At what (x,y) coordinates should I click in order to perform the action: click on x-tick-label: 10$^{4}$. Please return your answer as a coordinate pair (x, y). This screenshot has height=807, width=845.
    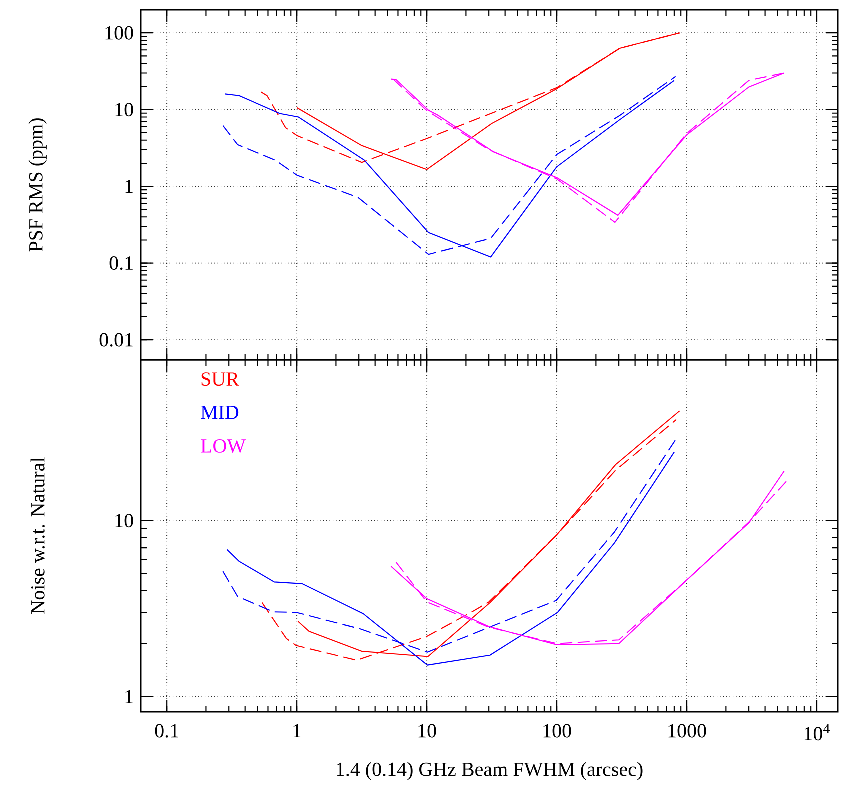
    Looking at the image, I should click on (817, 732).